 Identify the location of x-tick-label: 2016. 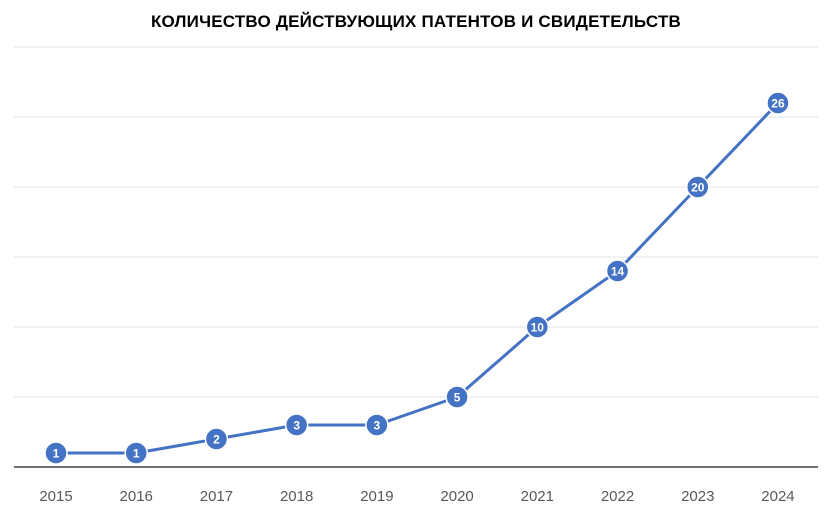
(136, 496).